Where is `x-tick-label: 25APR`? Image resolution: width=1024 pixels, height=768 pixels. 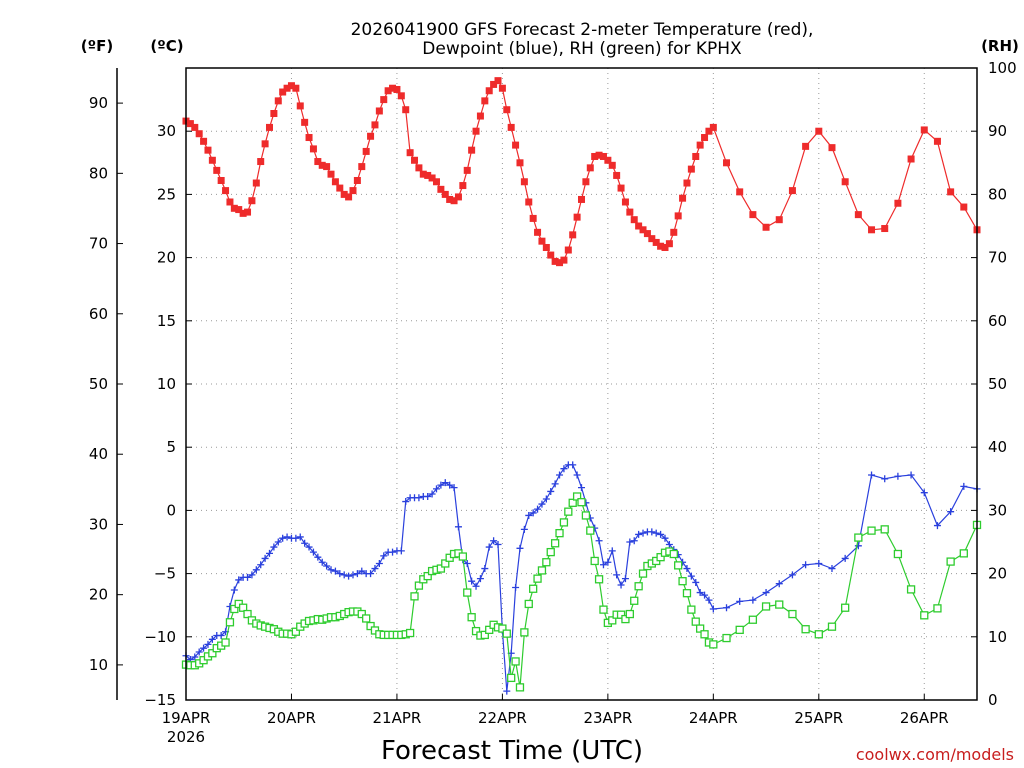 x-tick-label: 25APR is located at coordinates (818, 718).